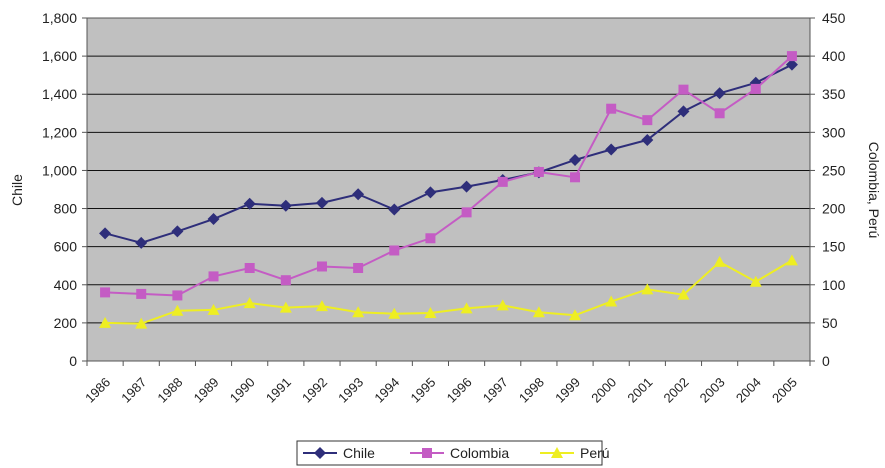 This screenshot has width=885, height=468. I want to click on left-tick-label: 600, so click(66, 247).